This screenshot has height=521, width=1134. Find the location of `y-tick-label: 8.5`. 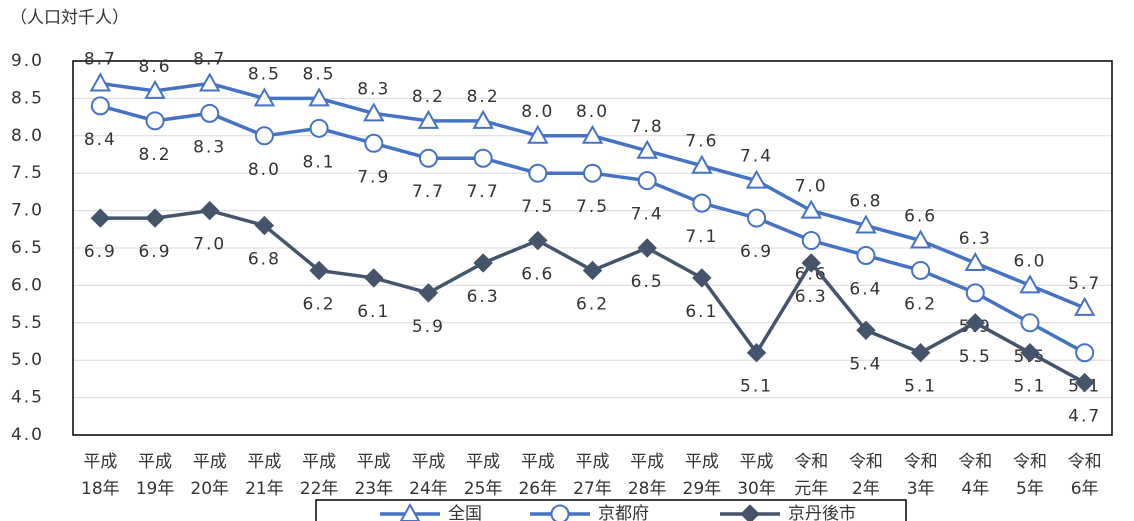

y-tick-label: 8.5 is located at coordinates (27, 98).